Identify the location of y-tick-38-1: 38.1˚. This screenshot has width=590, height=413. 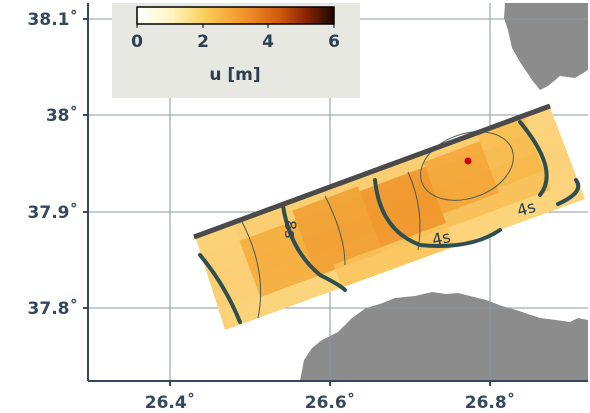
(53, 19).